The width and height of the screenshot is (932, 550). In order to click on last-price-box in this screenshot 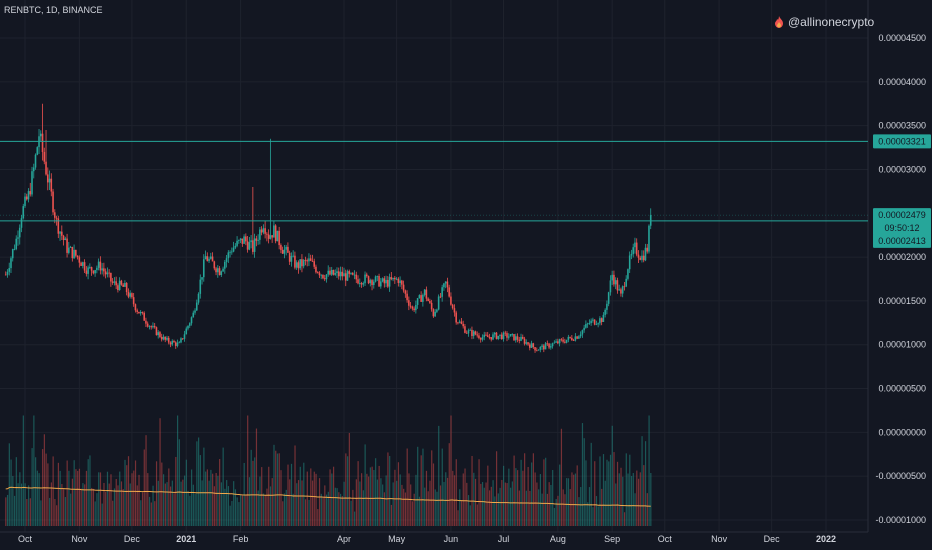, I will do `click(902, 222)`.